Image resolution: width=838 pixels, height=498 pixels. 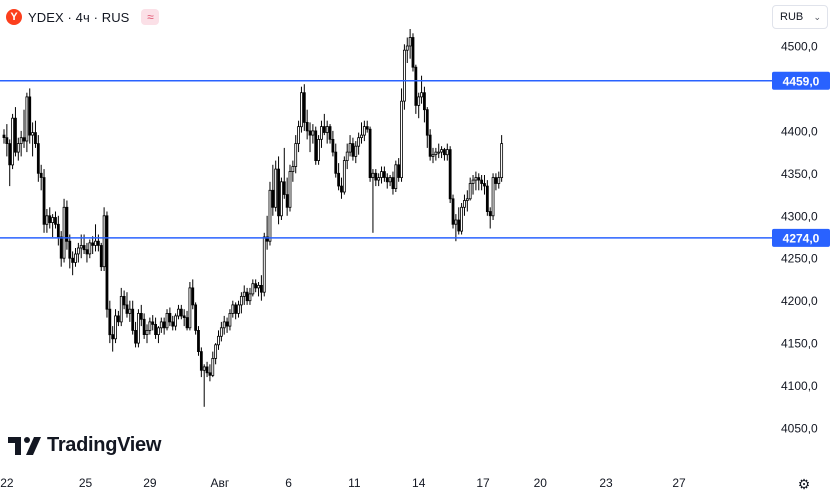 I want to click on wave-icon: ≈, so click(x=150, y=17).